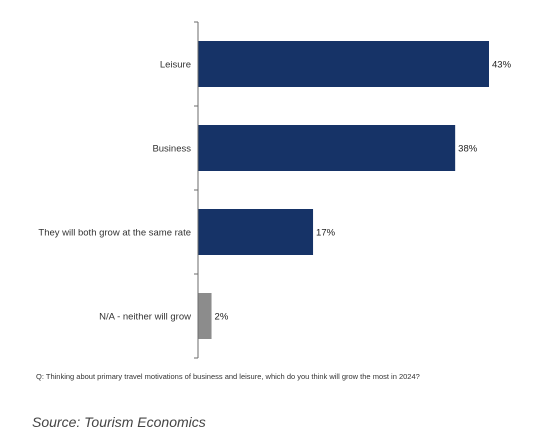  What do you see at coordinates (175, 65) in the screenshot?
I see `category-label: Leisure` at bounding box center [175, 65].